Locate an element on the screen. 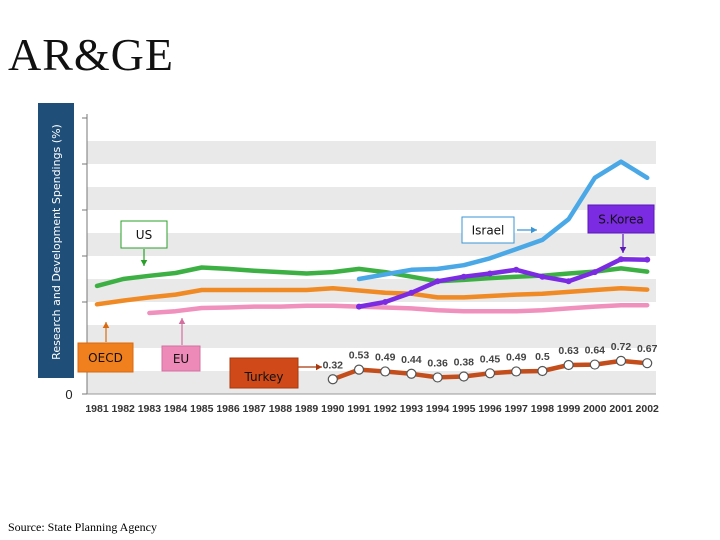  x-tick-label: 1999 is located at coordinates (569, 409).